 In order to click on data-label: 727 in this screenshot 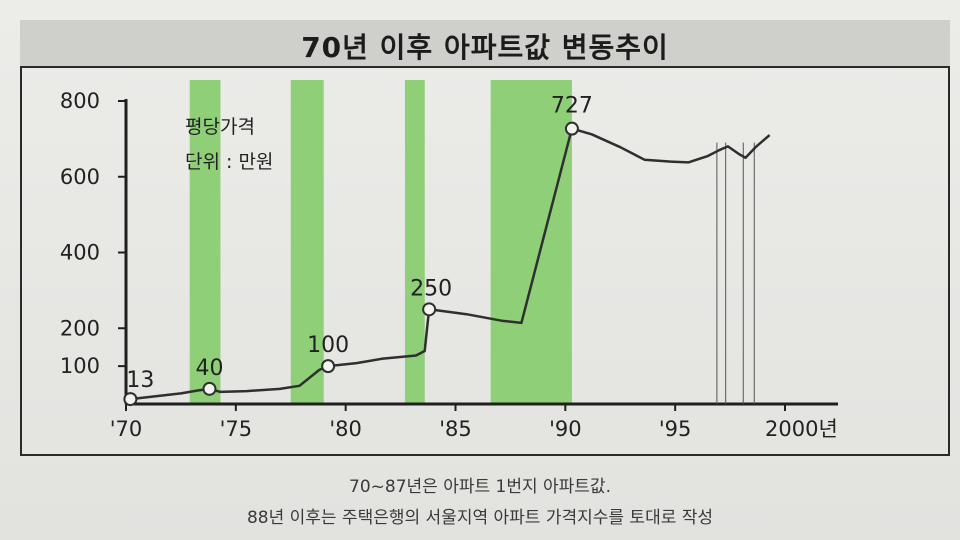, I will do `click(572, 106)`.